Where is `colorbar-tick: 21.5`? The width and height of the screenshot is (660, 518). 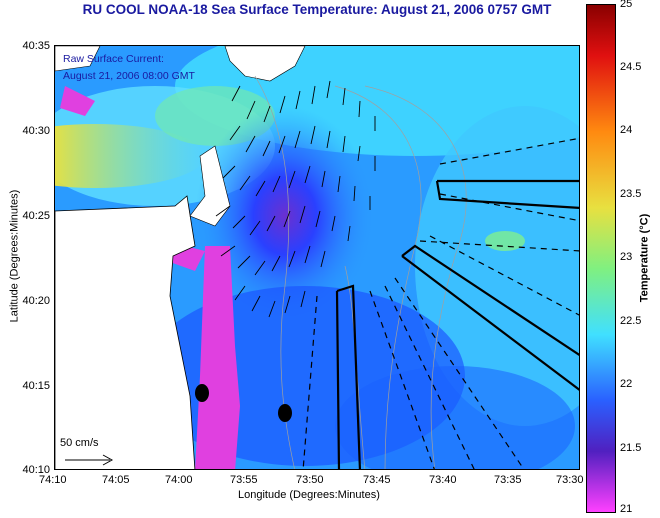 colorbar-tick: 21.5 is located at coordinates (631, 448).